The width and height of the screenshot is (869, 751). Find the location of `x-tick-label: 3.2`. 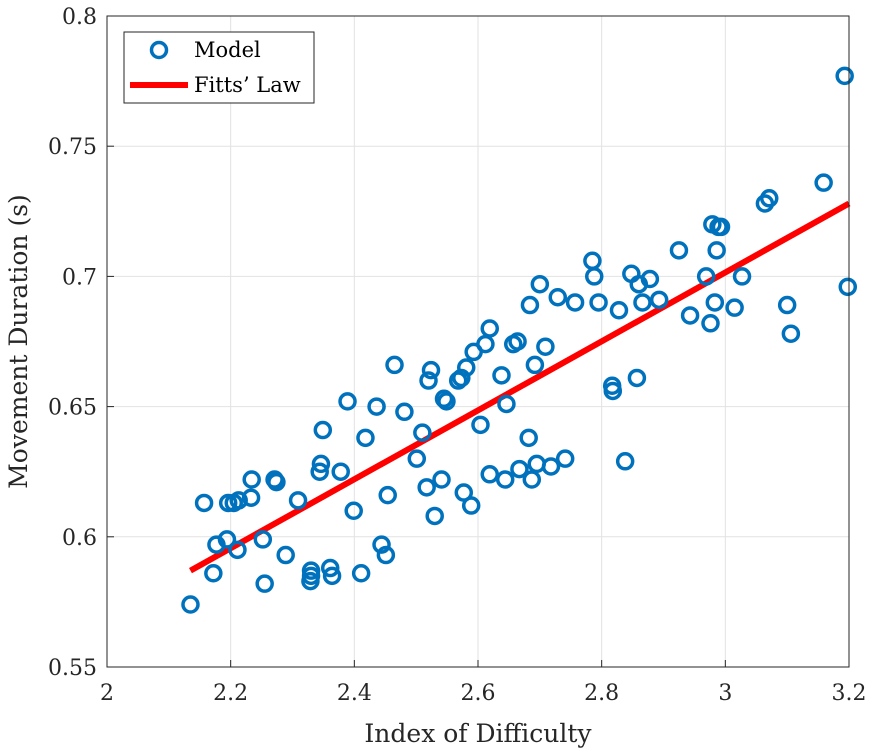

x-tick-label: 3.2 is located at coordinates (849, 693).